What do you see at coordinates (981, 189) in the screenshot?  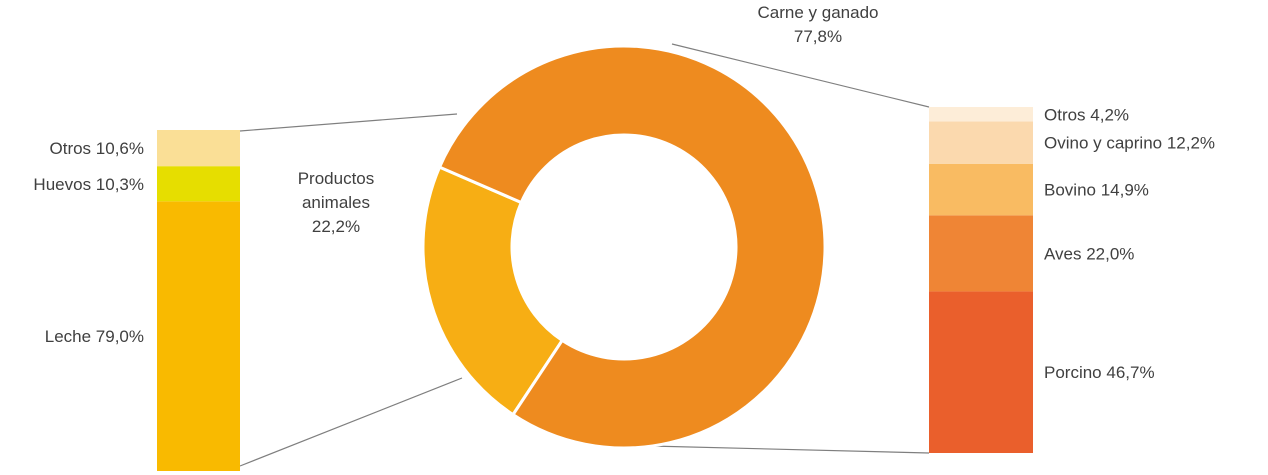 I see `right-bar-segment-bovino` at bounding box center [981, 189].